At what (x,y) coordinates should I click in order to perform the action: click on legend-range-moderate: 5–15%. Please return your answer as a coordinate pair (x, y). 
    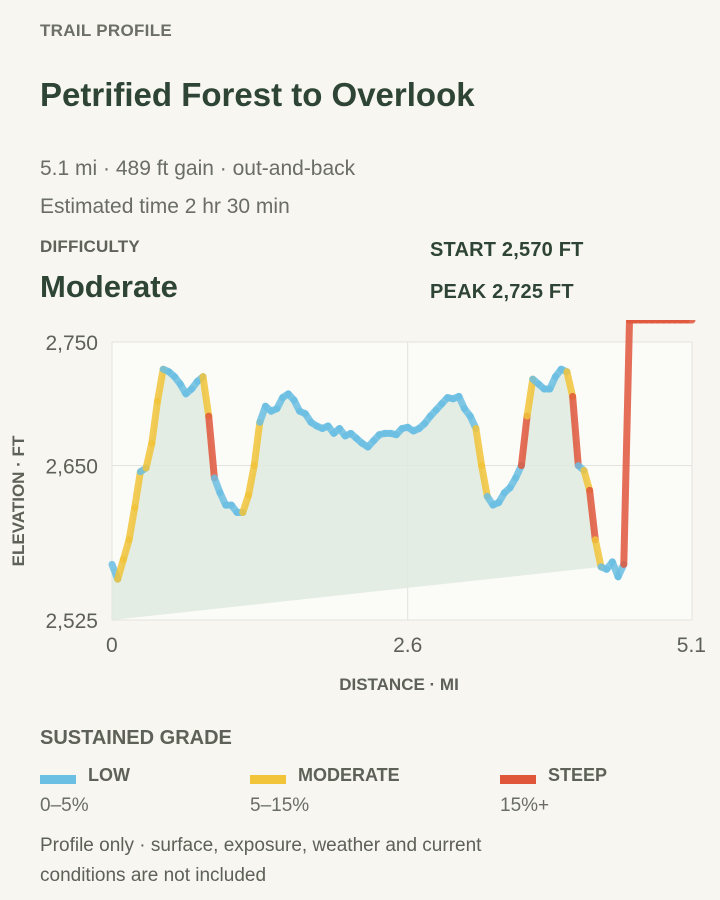
    Looking at the image, I should click on (280, 805).